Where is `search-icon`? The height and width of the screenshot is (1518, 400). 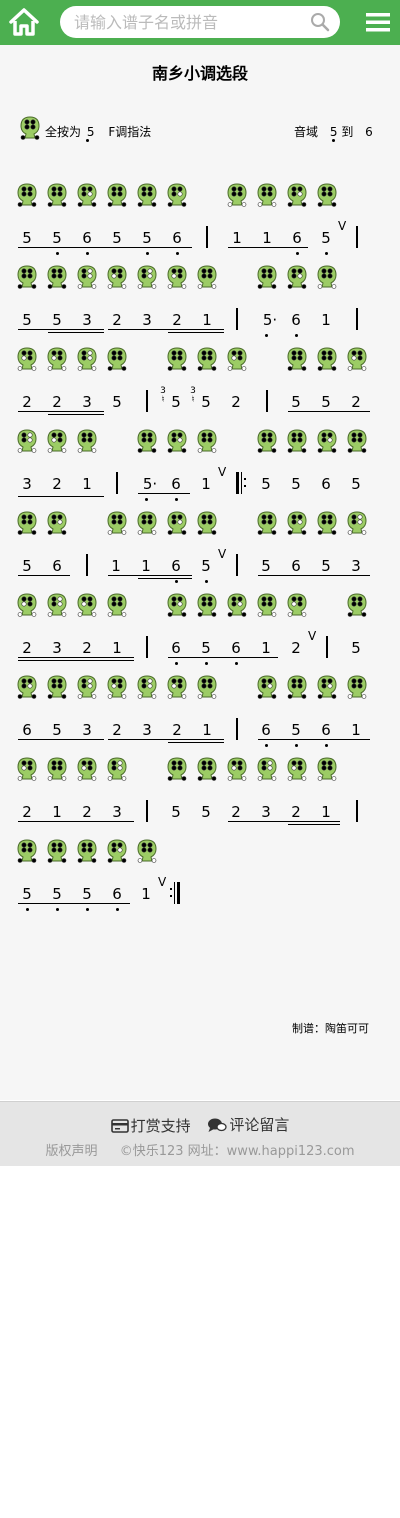
search-icon is located at coordinates (320, 22).